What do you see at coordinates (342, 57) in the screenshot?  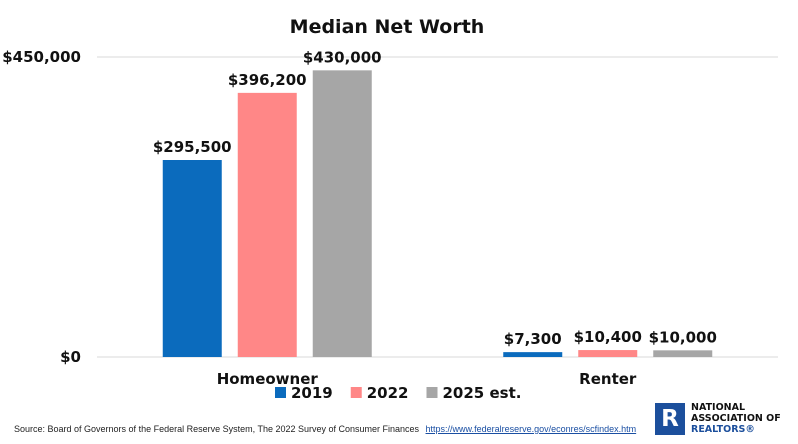 I see `data-label: $430,000` at bounding box center [342, 57].